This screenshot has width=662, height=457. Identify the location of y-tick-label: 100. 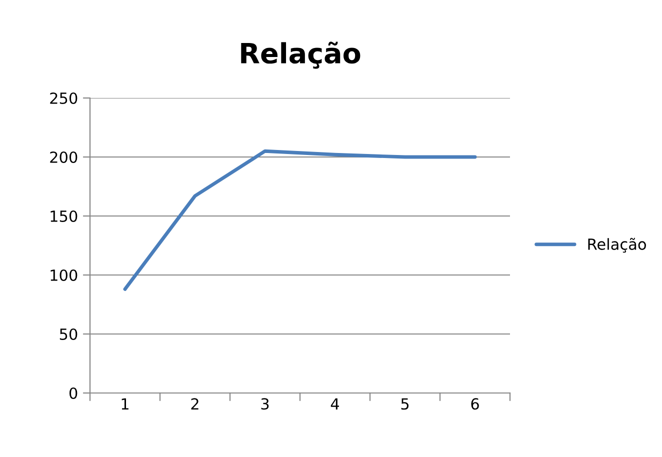
(64, 275).